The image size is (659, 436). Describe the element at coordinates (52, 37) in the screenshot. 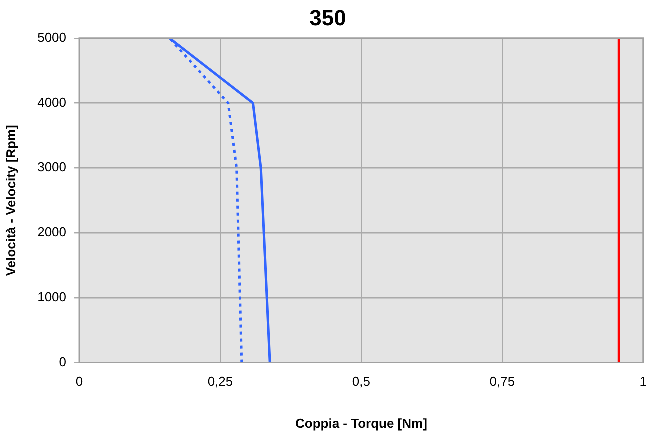

I see `y-tick-label: 5000` at that location.